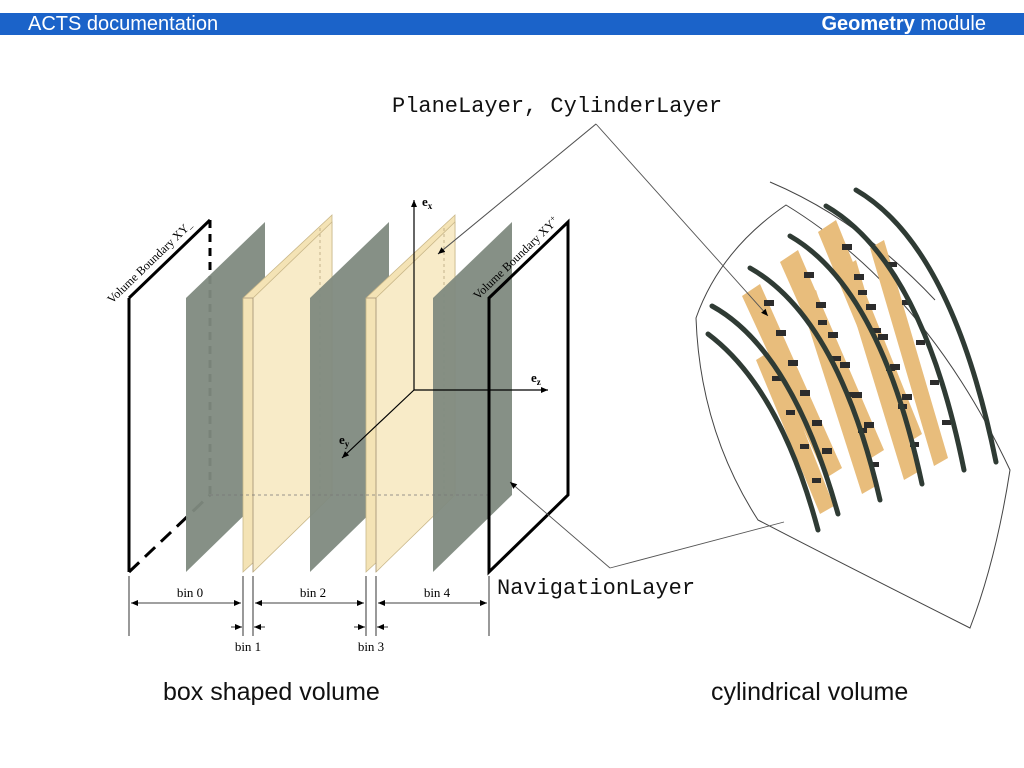 This screenshot has width=1024, height=768. What do you see at coordinates (852, 360) in the screenshot?
I see `cylinder-arcs` at bounding box center [852, 360].